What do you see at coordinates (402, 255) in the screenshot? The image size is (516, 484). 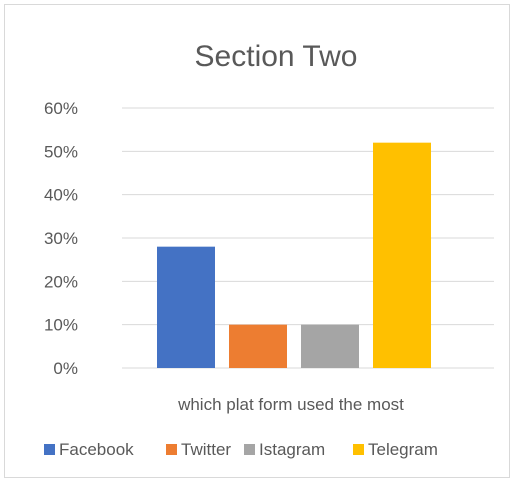 I see `bar-telegram` at bounding box center [402, 255].